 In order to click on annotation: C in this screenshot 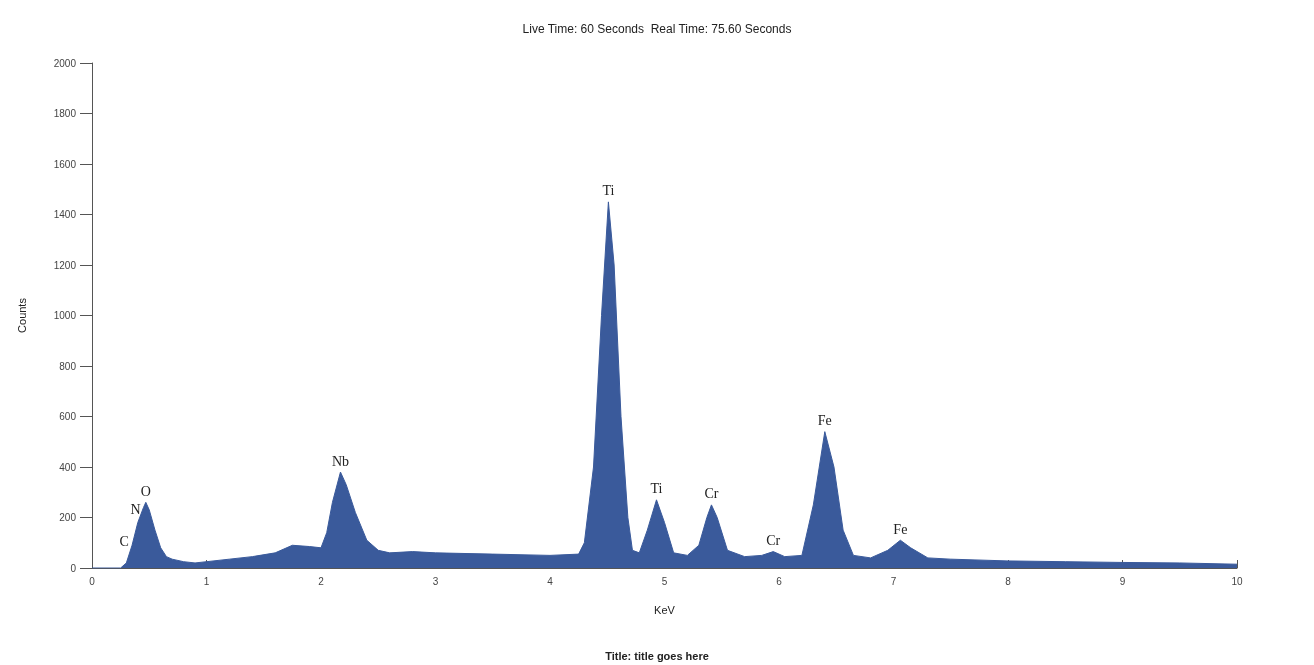, I will do `click(124, 542)`.